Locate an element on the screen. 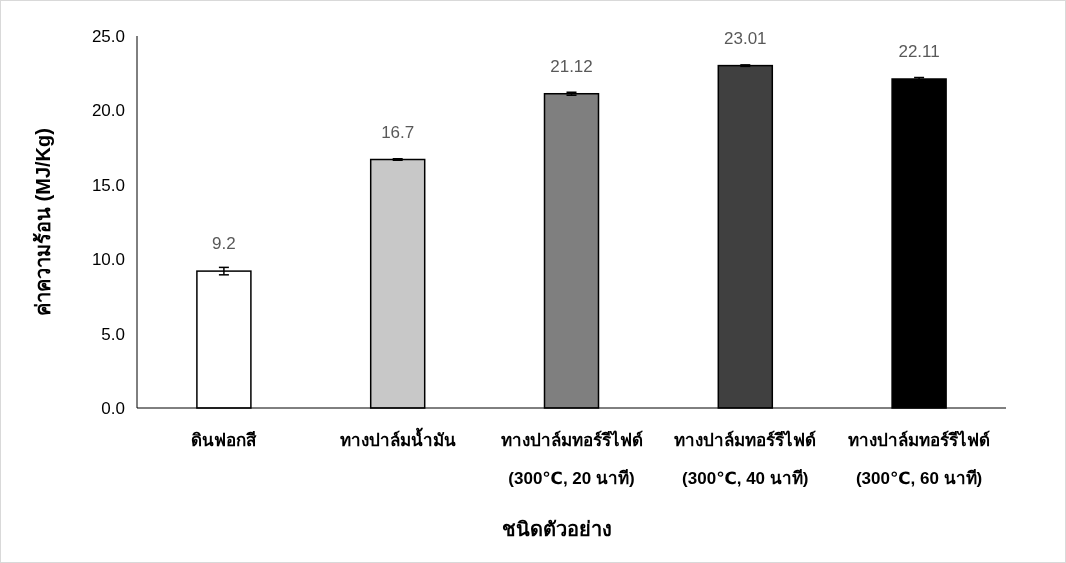 The width and height of the screenshot is (1066, 563). x-tick-label: ดินฟอกสี is located at coordinates (224, 440).